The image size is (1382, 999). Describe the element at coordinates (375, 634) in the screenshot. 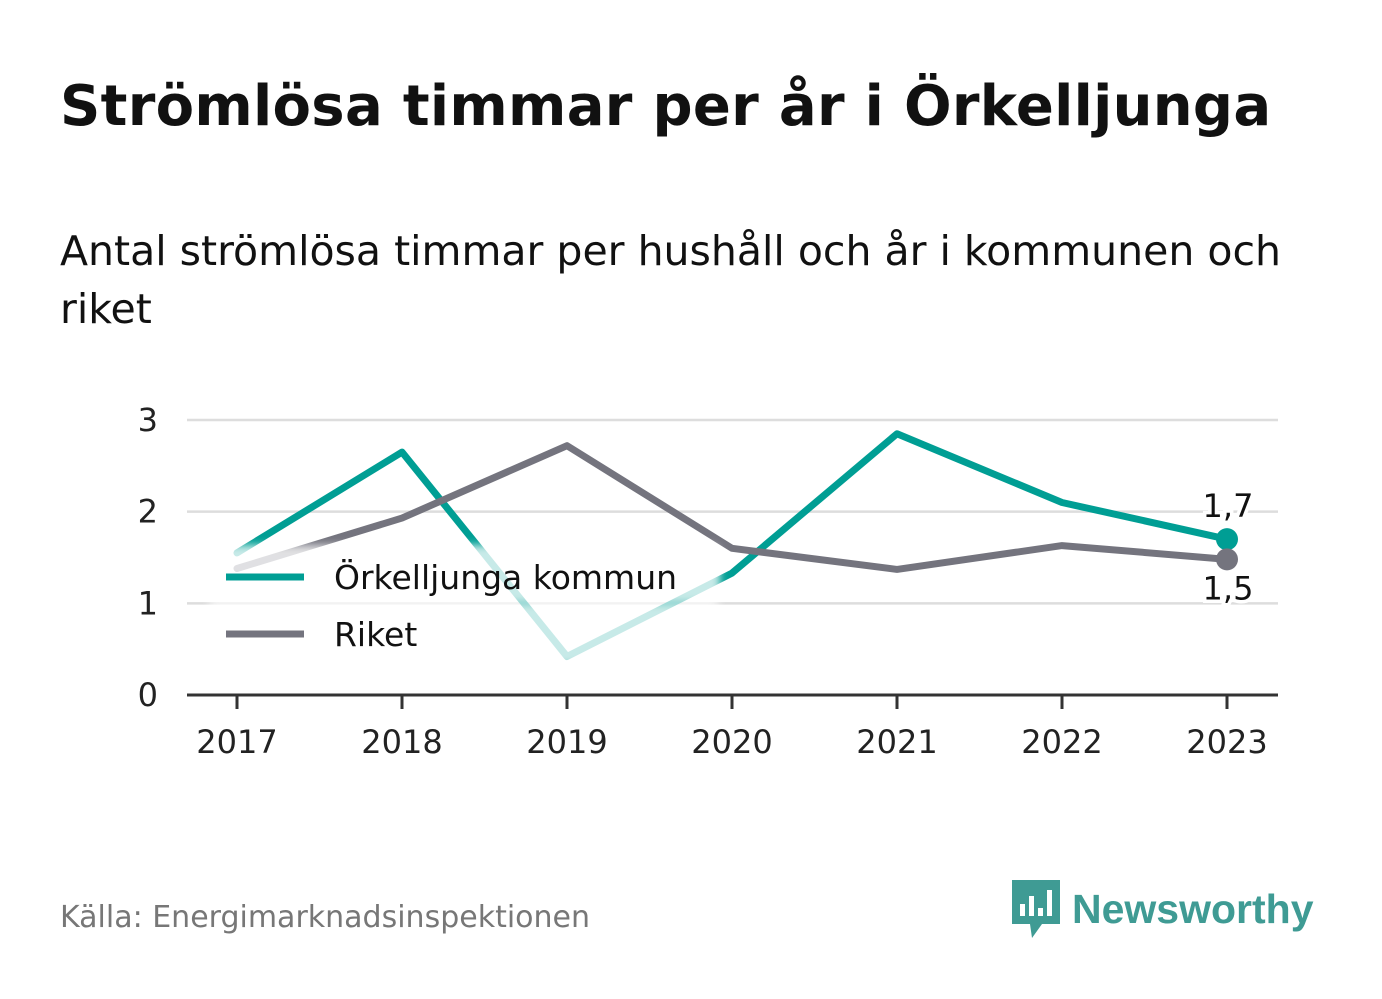

I see `legend-label-1: Riket` at that location.